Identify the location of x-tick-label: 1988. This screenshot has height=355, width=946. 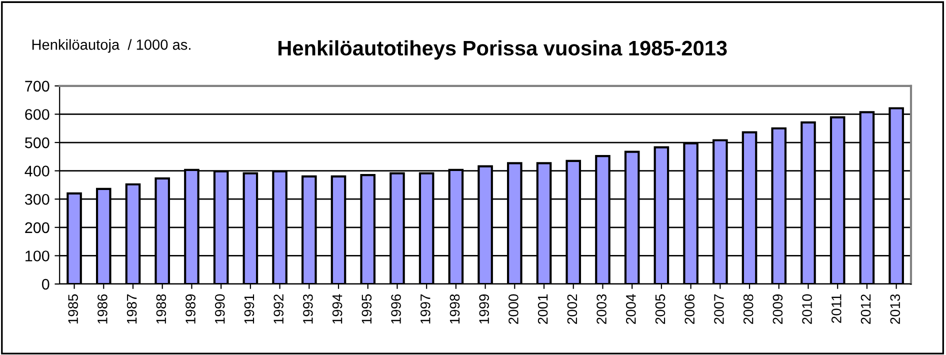
(161, 309).